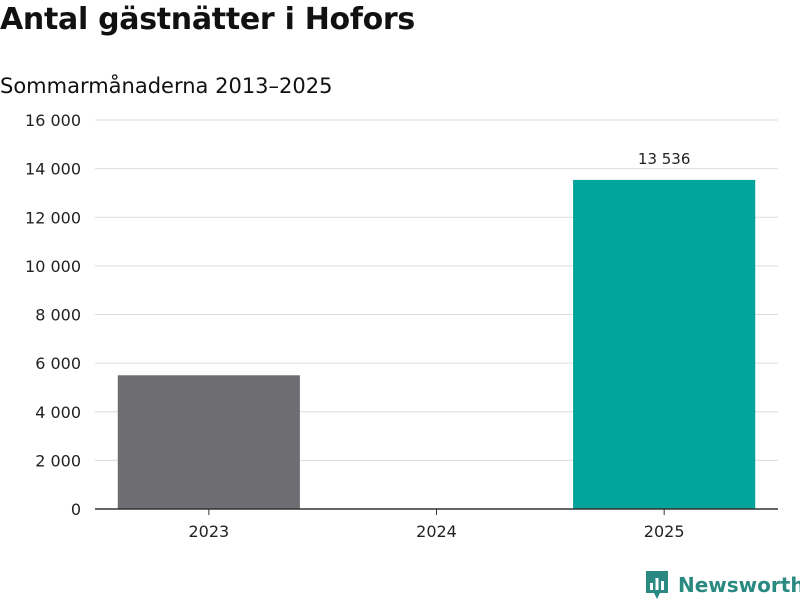  Describe the element at coordinates (208, 442) in the screenshot. I see `bar-2023` at that location.